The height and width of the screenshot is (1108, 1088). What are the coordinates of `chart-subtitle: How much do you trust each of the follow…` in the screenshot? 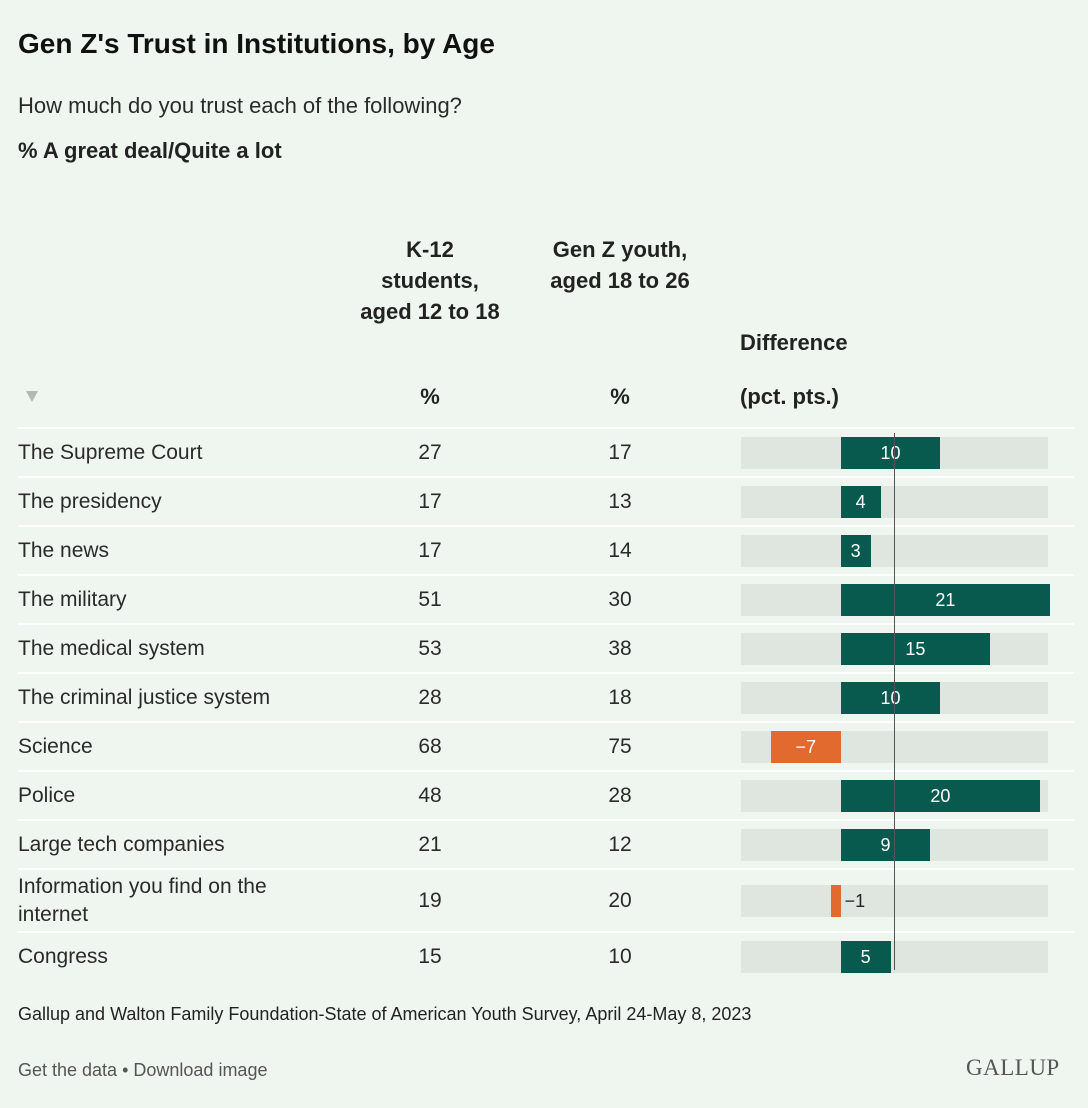 It's located at (240, 105).